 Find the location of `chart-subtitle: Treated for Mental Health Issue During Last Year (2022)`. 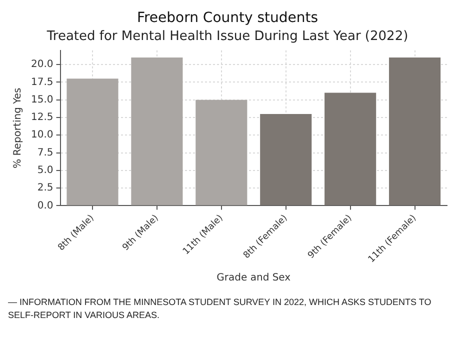

chart-subtitle: Treated for Mental Health Issue During Last Year (2022) is located at coordinates (227, 36).